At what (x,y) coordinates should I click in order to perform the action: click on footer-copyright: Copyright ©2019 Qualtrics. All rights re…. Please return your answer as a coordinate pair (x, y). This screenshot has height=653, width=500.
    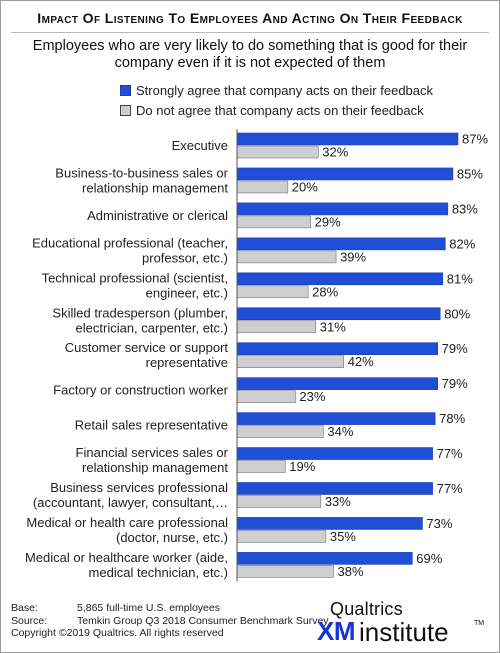
    Looking at the image, I should click on (117, 633).